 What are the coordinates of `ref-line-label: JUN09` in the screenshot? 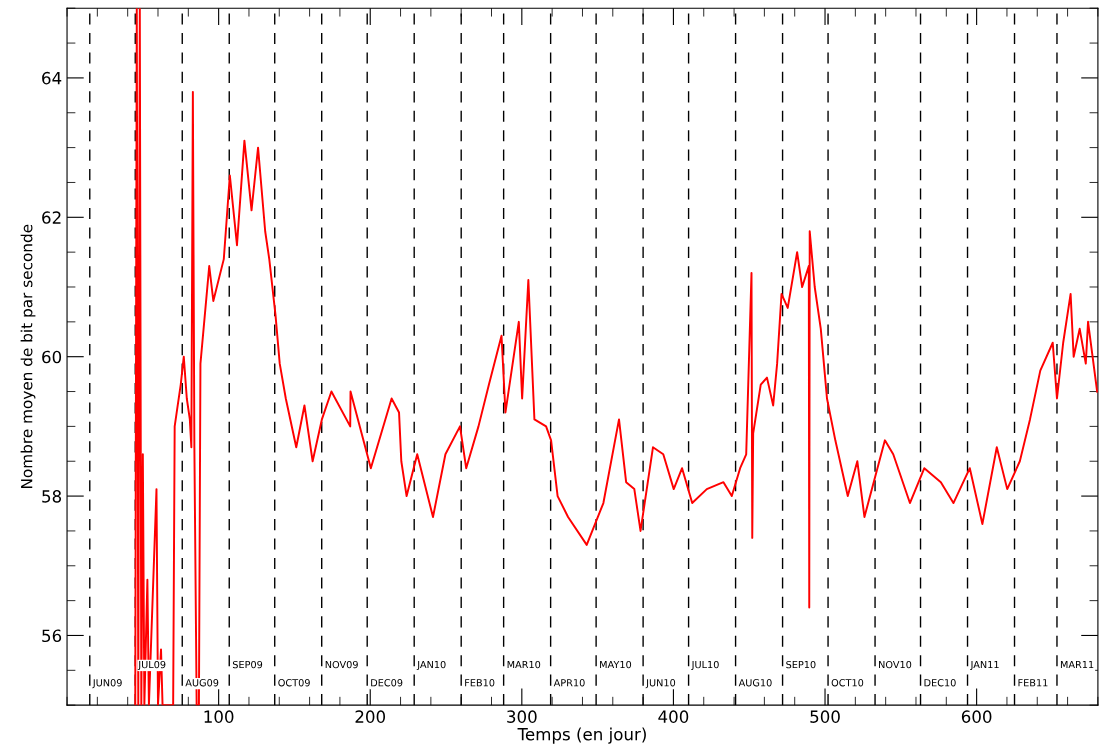 It's located at (107, 684).